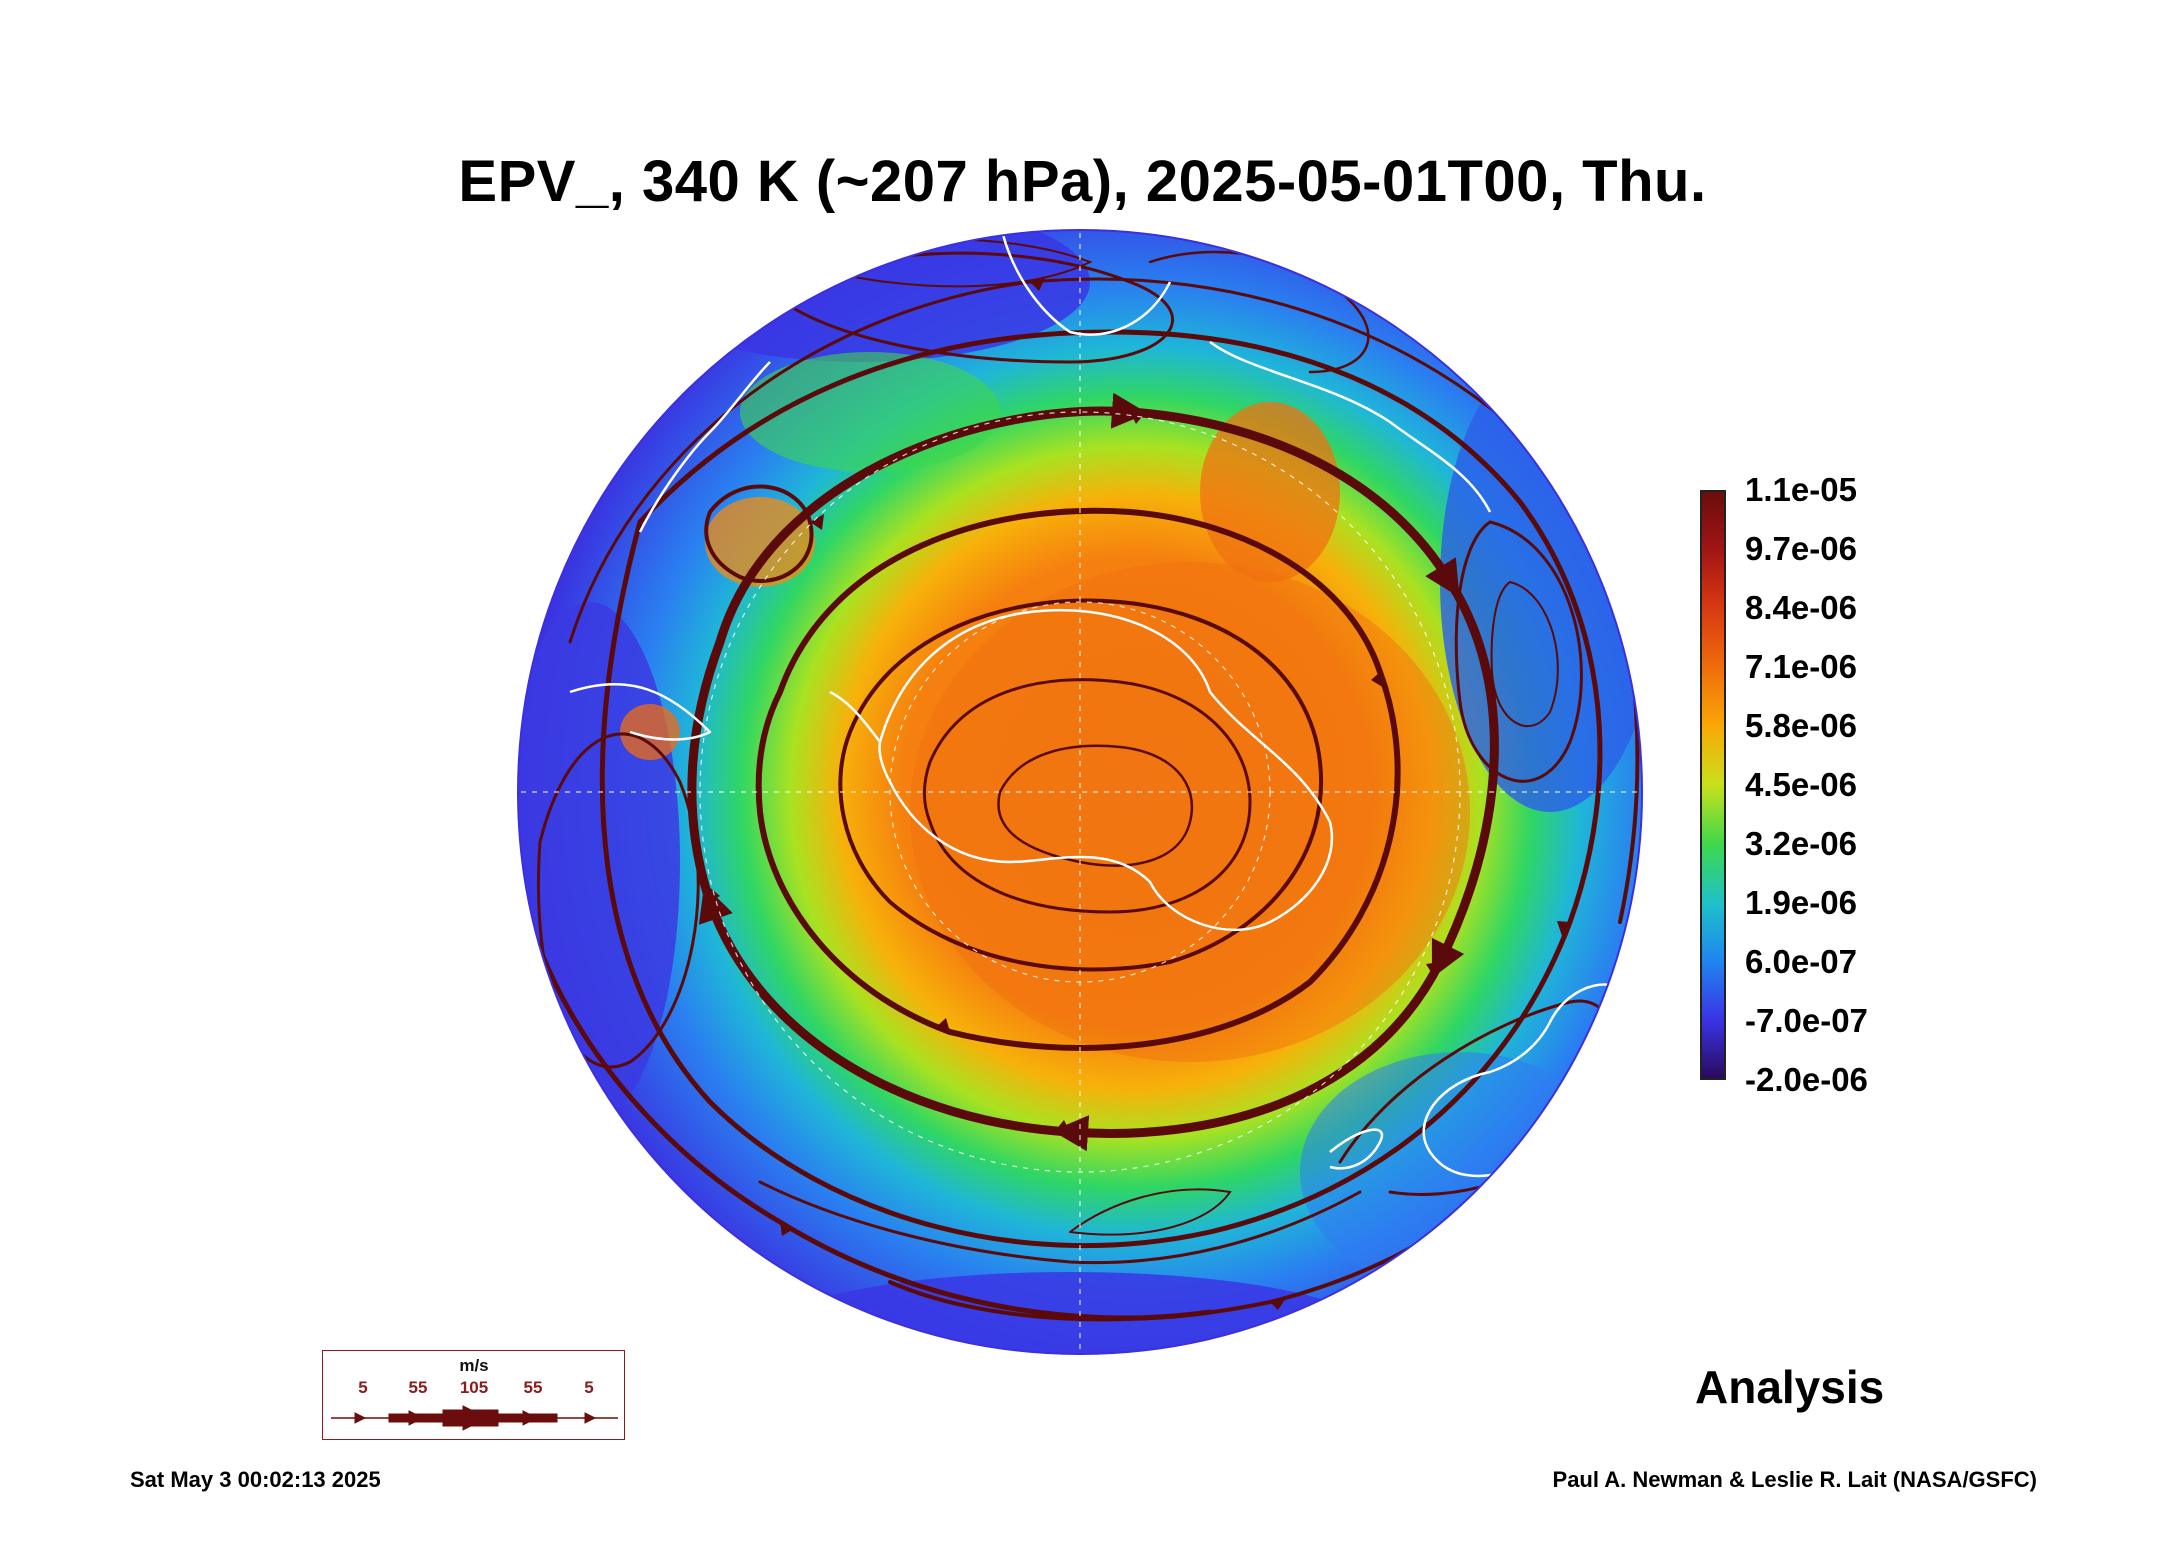  Describe the element at coordinates (1801, 725) in the screenshot. I see `colorbar-tick-label: 5.8e-06` at that location.